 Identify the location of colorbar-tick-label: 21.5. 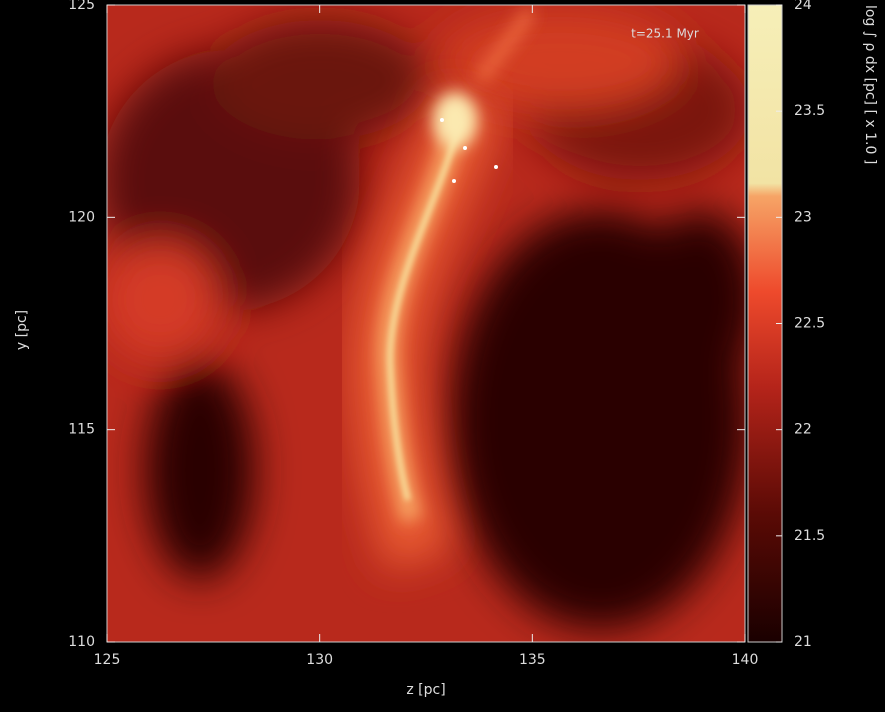
(809, 536).